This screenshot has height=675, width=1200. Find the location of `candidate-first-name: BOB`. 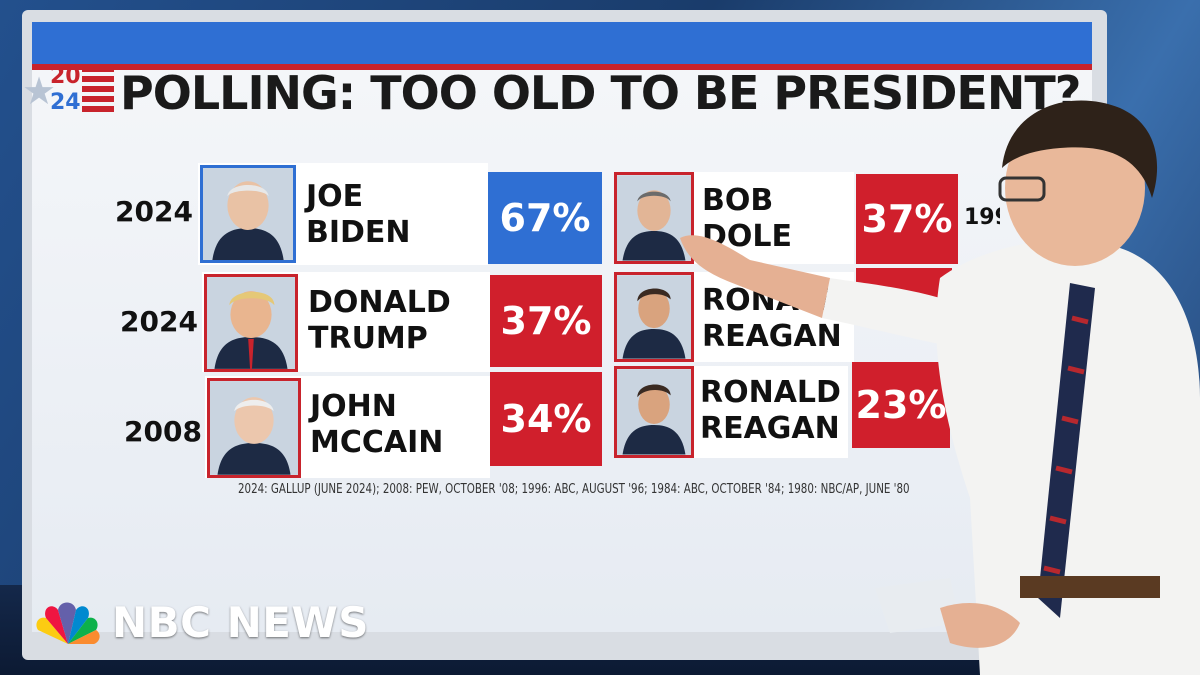

candidate-first-name: BOB is located at coordinates (738, 200).